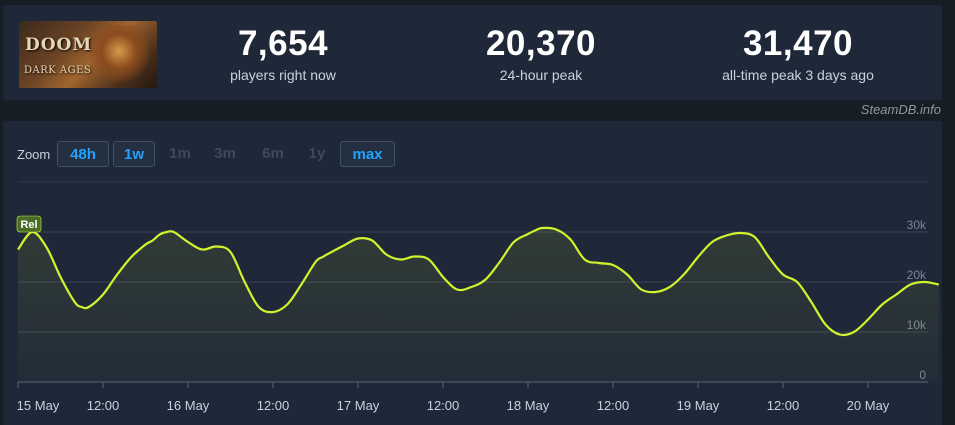 This screenshot has width=955, height=425. I want to click on stat-all-time-peak: 31,470 all-time peak 3 days ago, so click(798, 54).